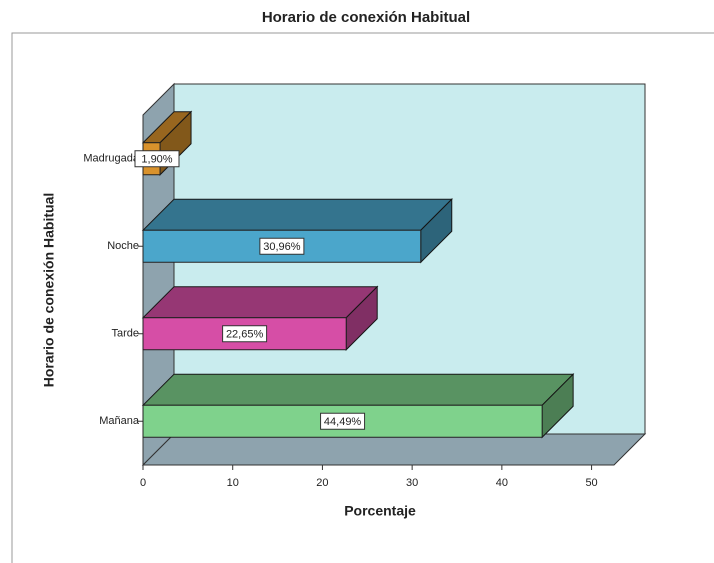 The image size is (714, 563). Describe the element at coordinates (49, 290) in the screenshot. I see `y-axis-label: Horario de conexión Habitual` at that location.